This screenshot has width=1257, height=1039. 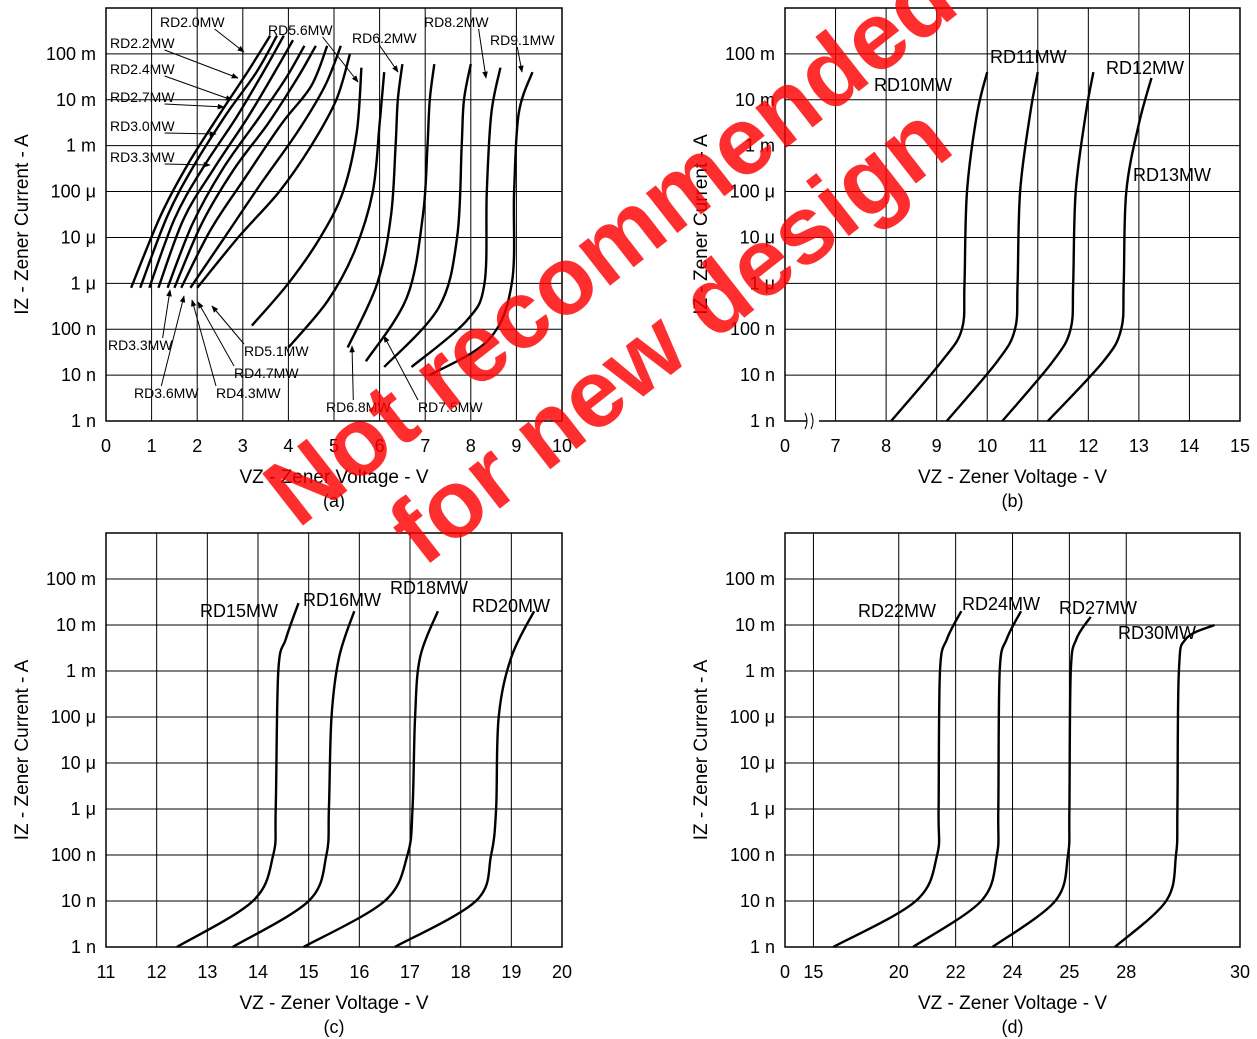 What do you see at coordinates (511, 972) in the screenshot?
I see `x-tick-label: 19` at bounding box center [511, 972].